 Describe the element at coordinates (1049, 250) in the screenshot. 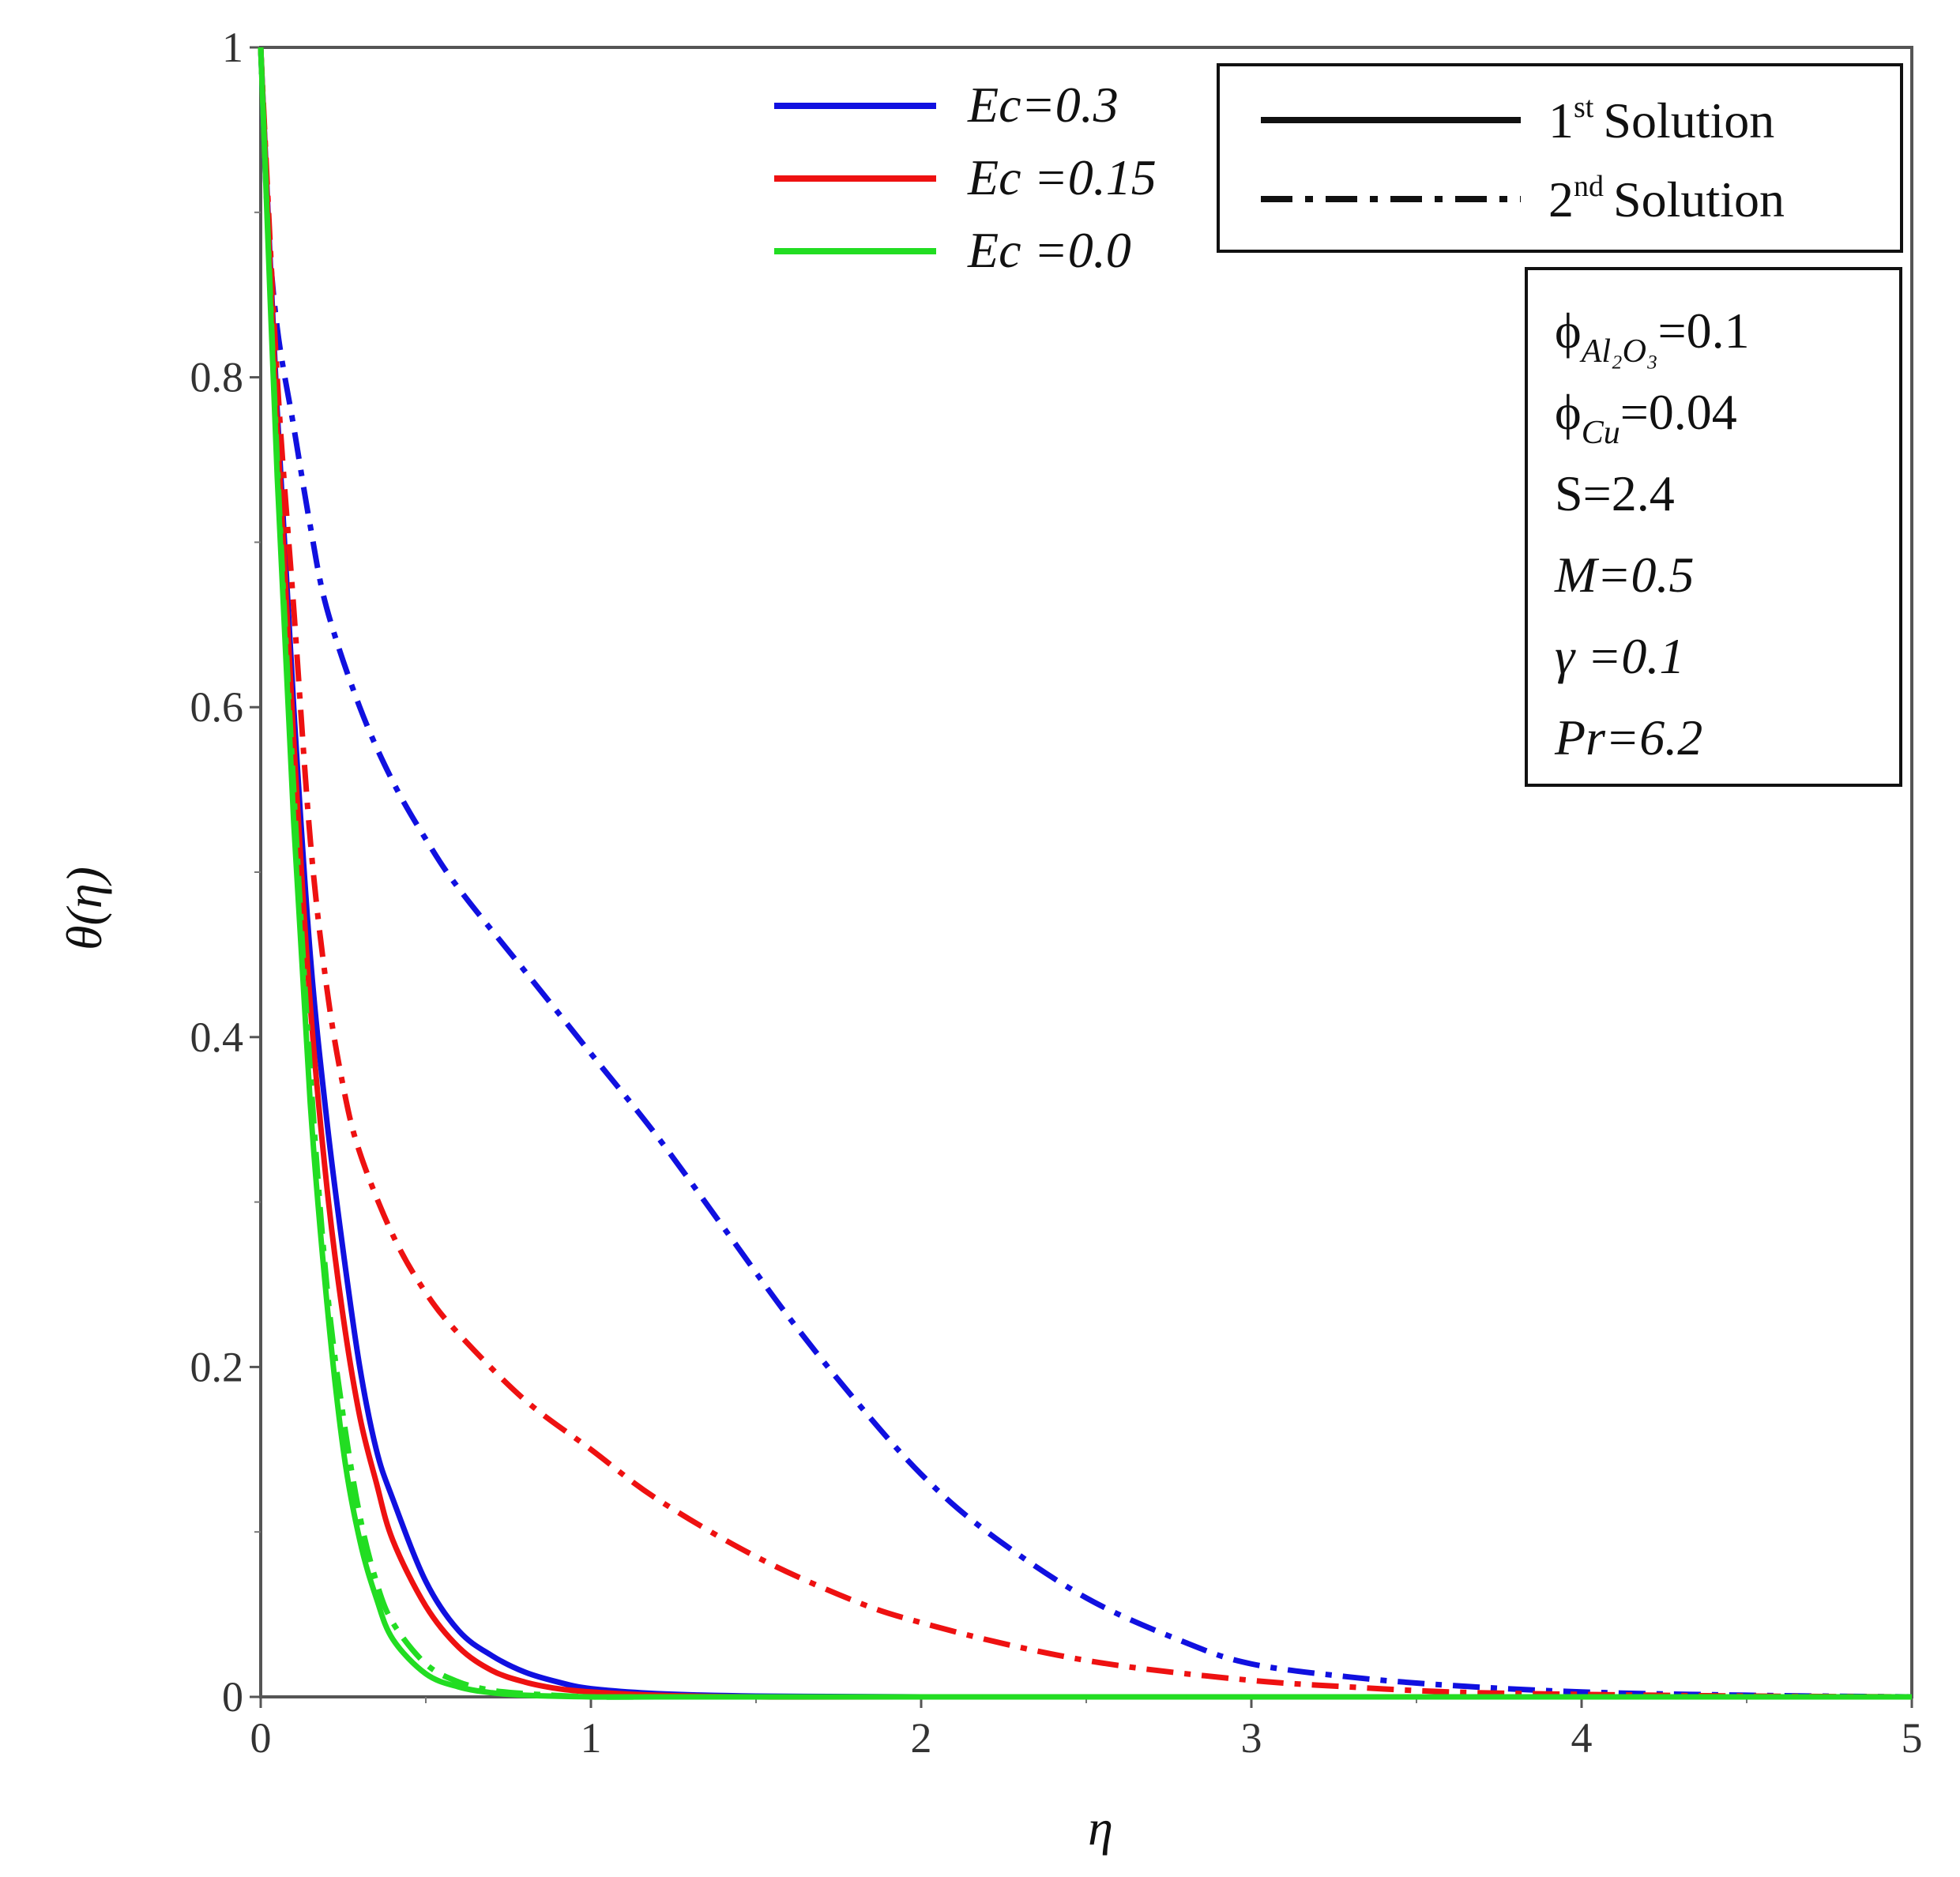

I see `legend-ec-label: Ec =0.0` at that location.